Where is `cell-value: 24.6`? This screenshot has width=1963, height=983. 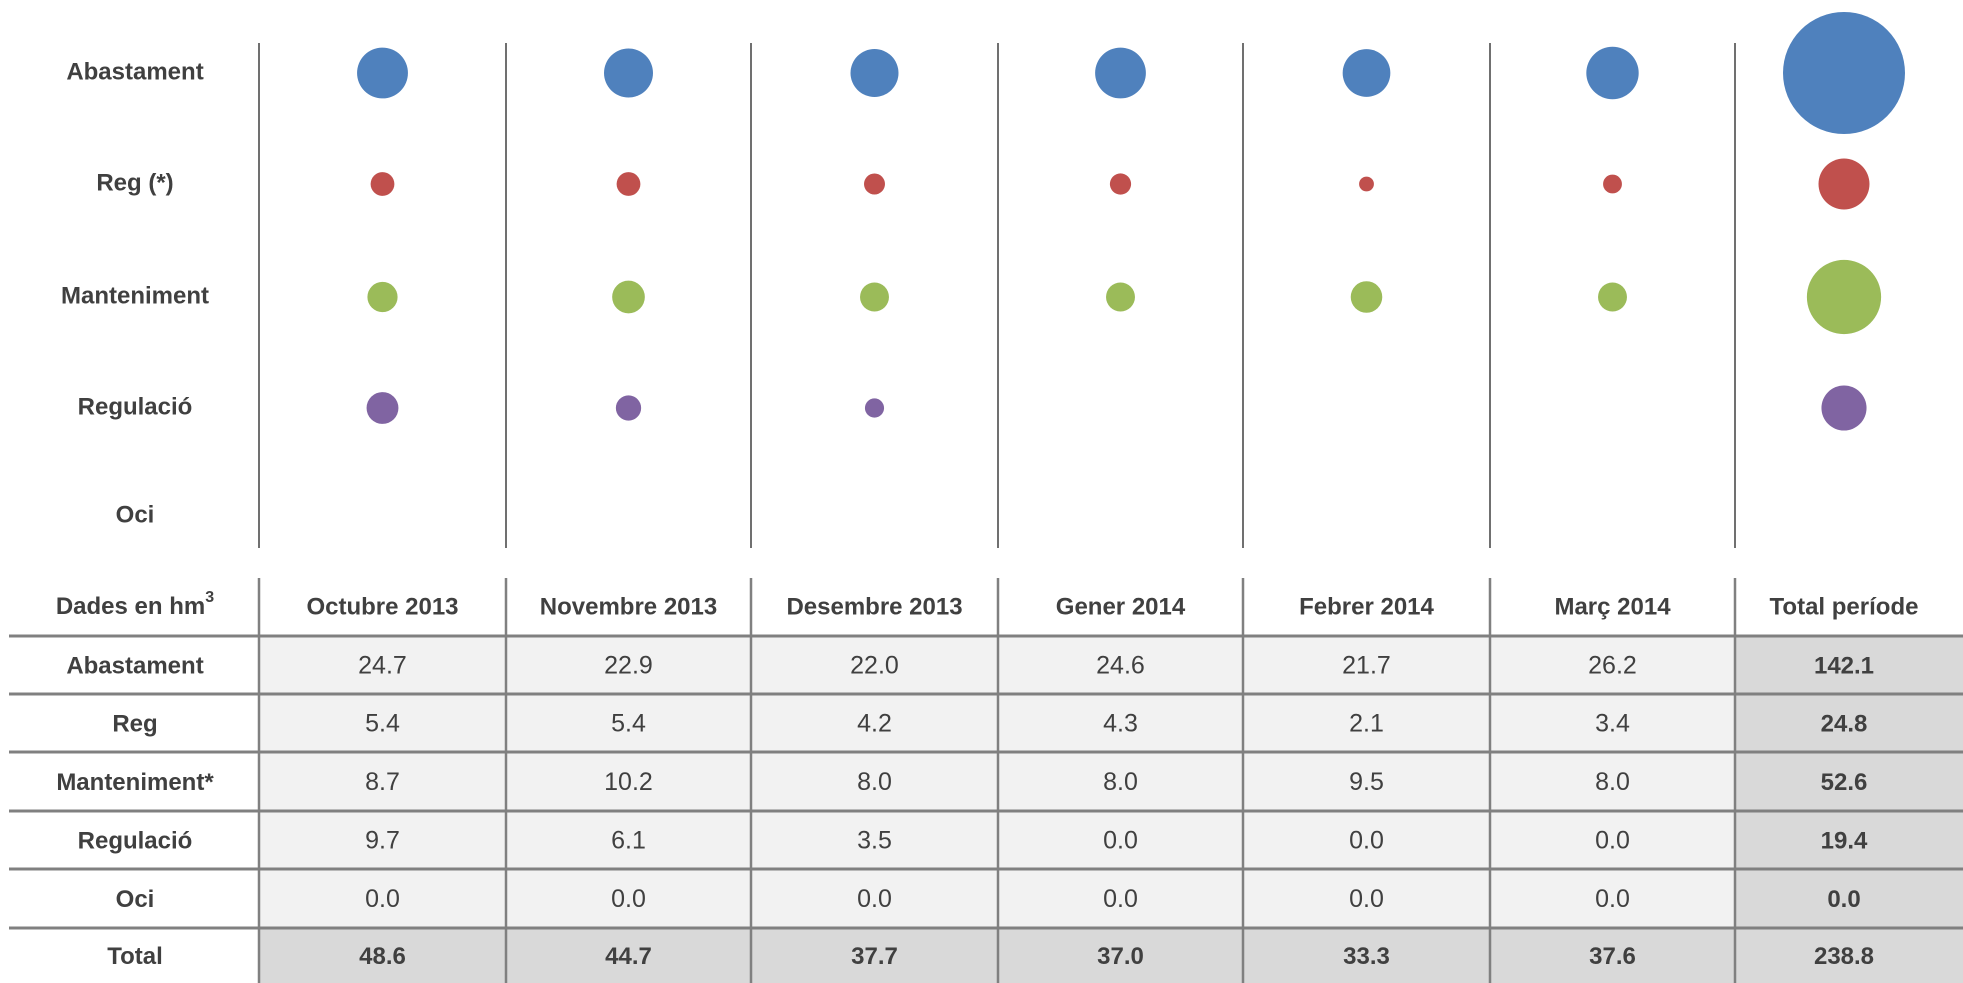
cell-value: 24.6 is located at coordinates (1120, 666).